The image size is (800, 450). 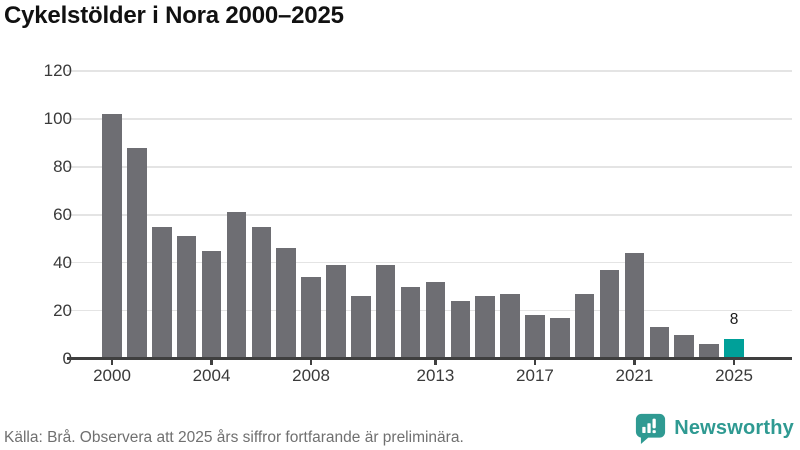 What do you see at coordinates (112, 236) in the screenshot?
I see `bar-2000` at bounding box center [112, 236].